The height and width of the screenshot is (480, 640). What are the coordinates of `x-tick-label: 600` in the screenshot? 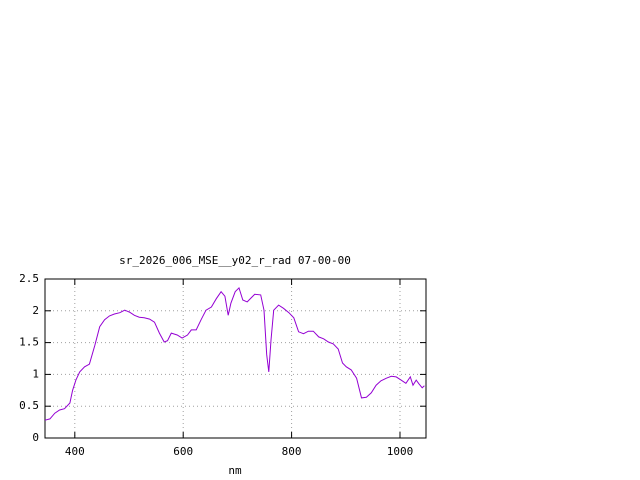 It's located at (183, 451).